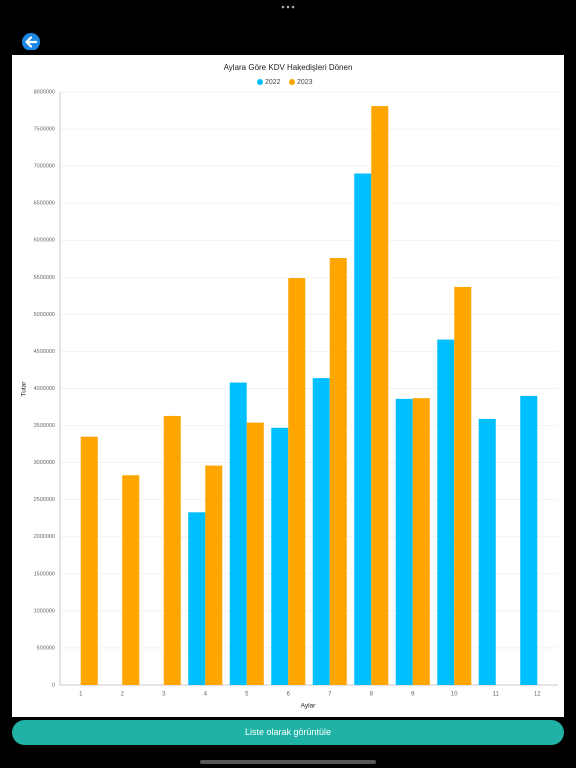 This screenshot has width=576, height=768. Describe the element at coordinates (158, 27) in the screenshot. I see `top-bar` at that location.